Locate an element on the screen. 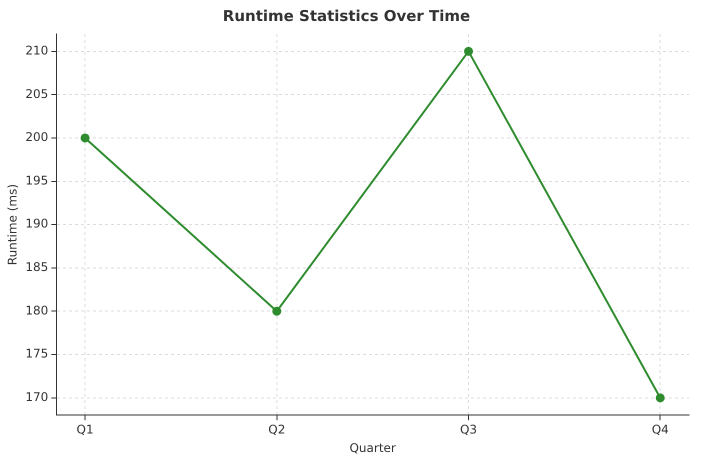 The width and height of the screenshot is (701, 457). x-tick-label: Q2 is located at coordinates (277, 429).